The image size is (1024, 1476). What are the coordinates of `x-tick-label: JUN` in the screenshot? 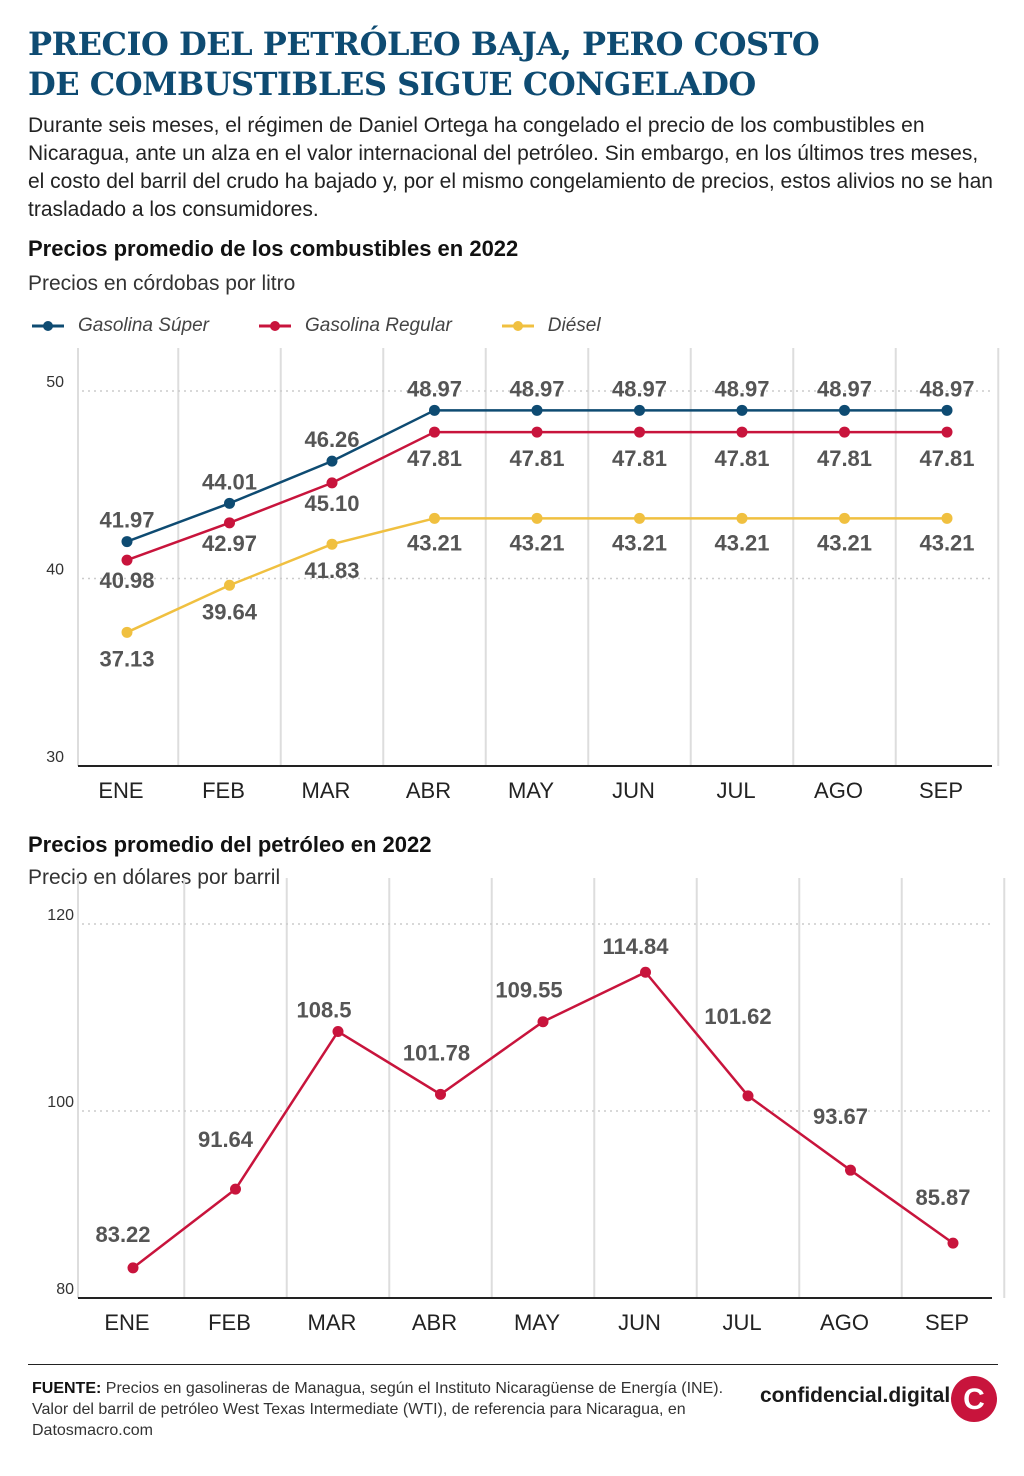 It's located at (639, 1322).